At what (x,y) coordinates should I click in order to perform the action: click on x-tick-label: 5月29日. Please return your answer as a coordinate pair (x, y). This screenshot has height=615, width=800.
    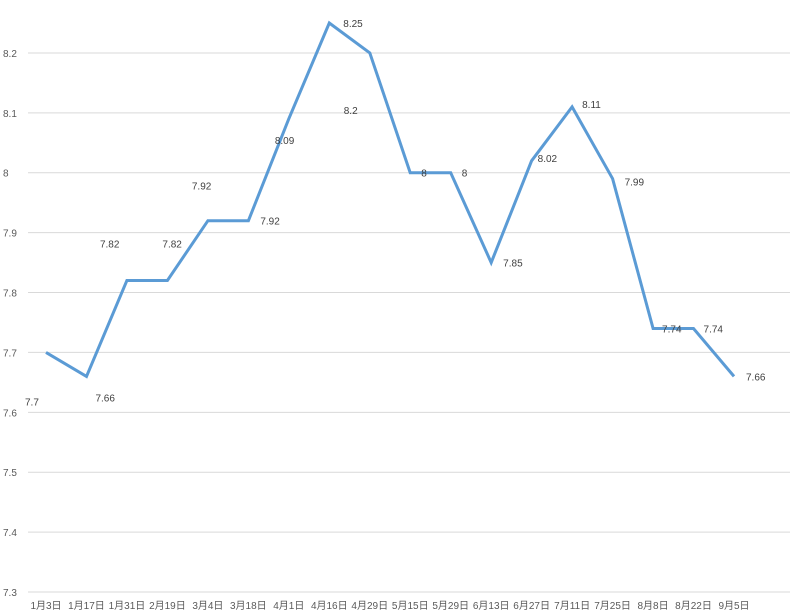
    Looking at the image, I should click on (450, 606).